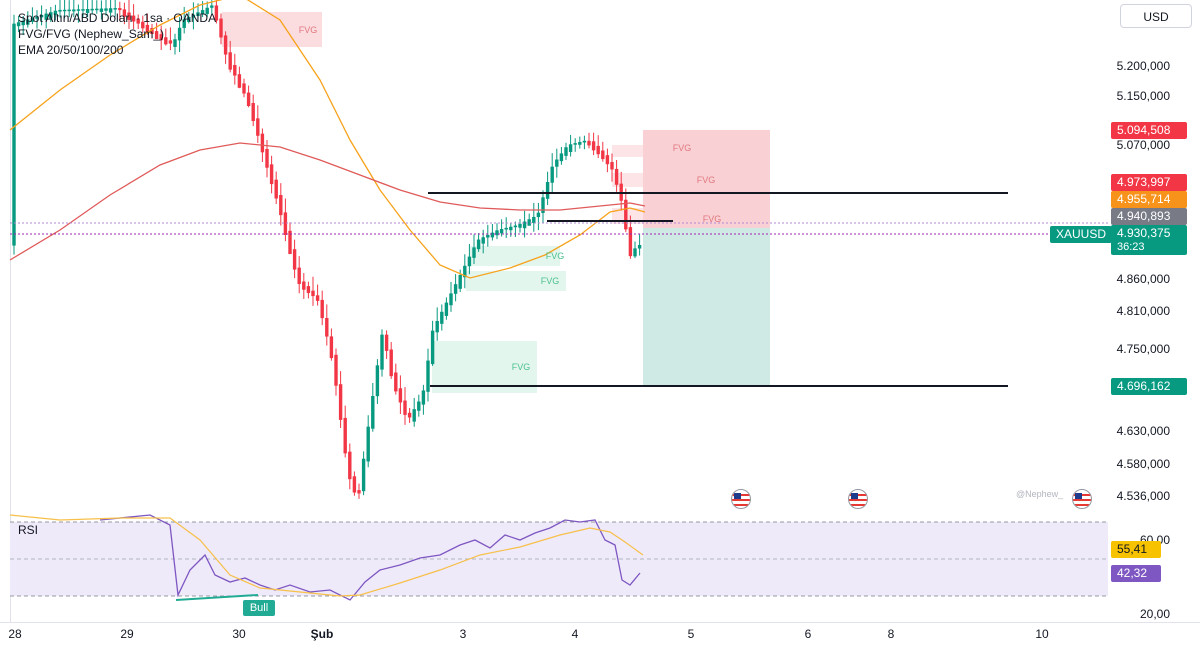  I want to click on price-tick: 4.580,000, so click(1143, 464).